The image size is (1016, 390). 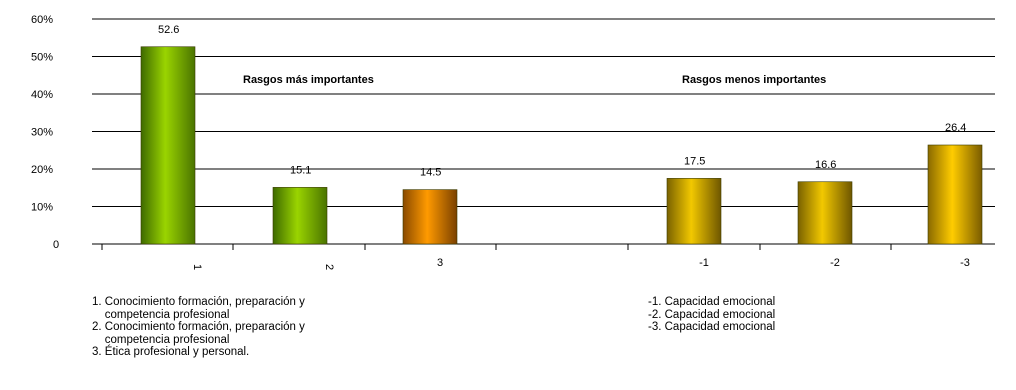 I want to click on note-line: -3. Capacidad emocional, so click(x=712, y=327).